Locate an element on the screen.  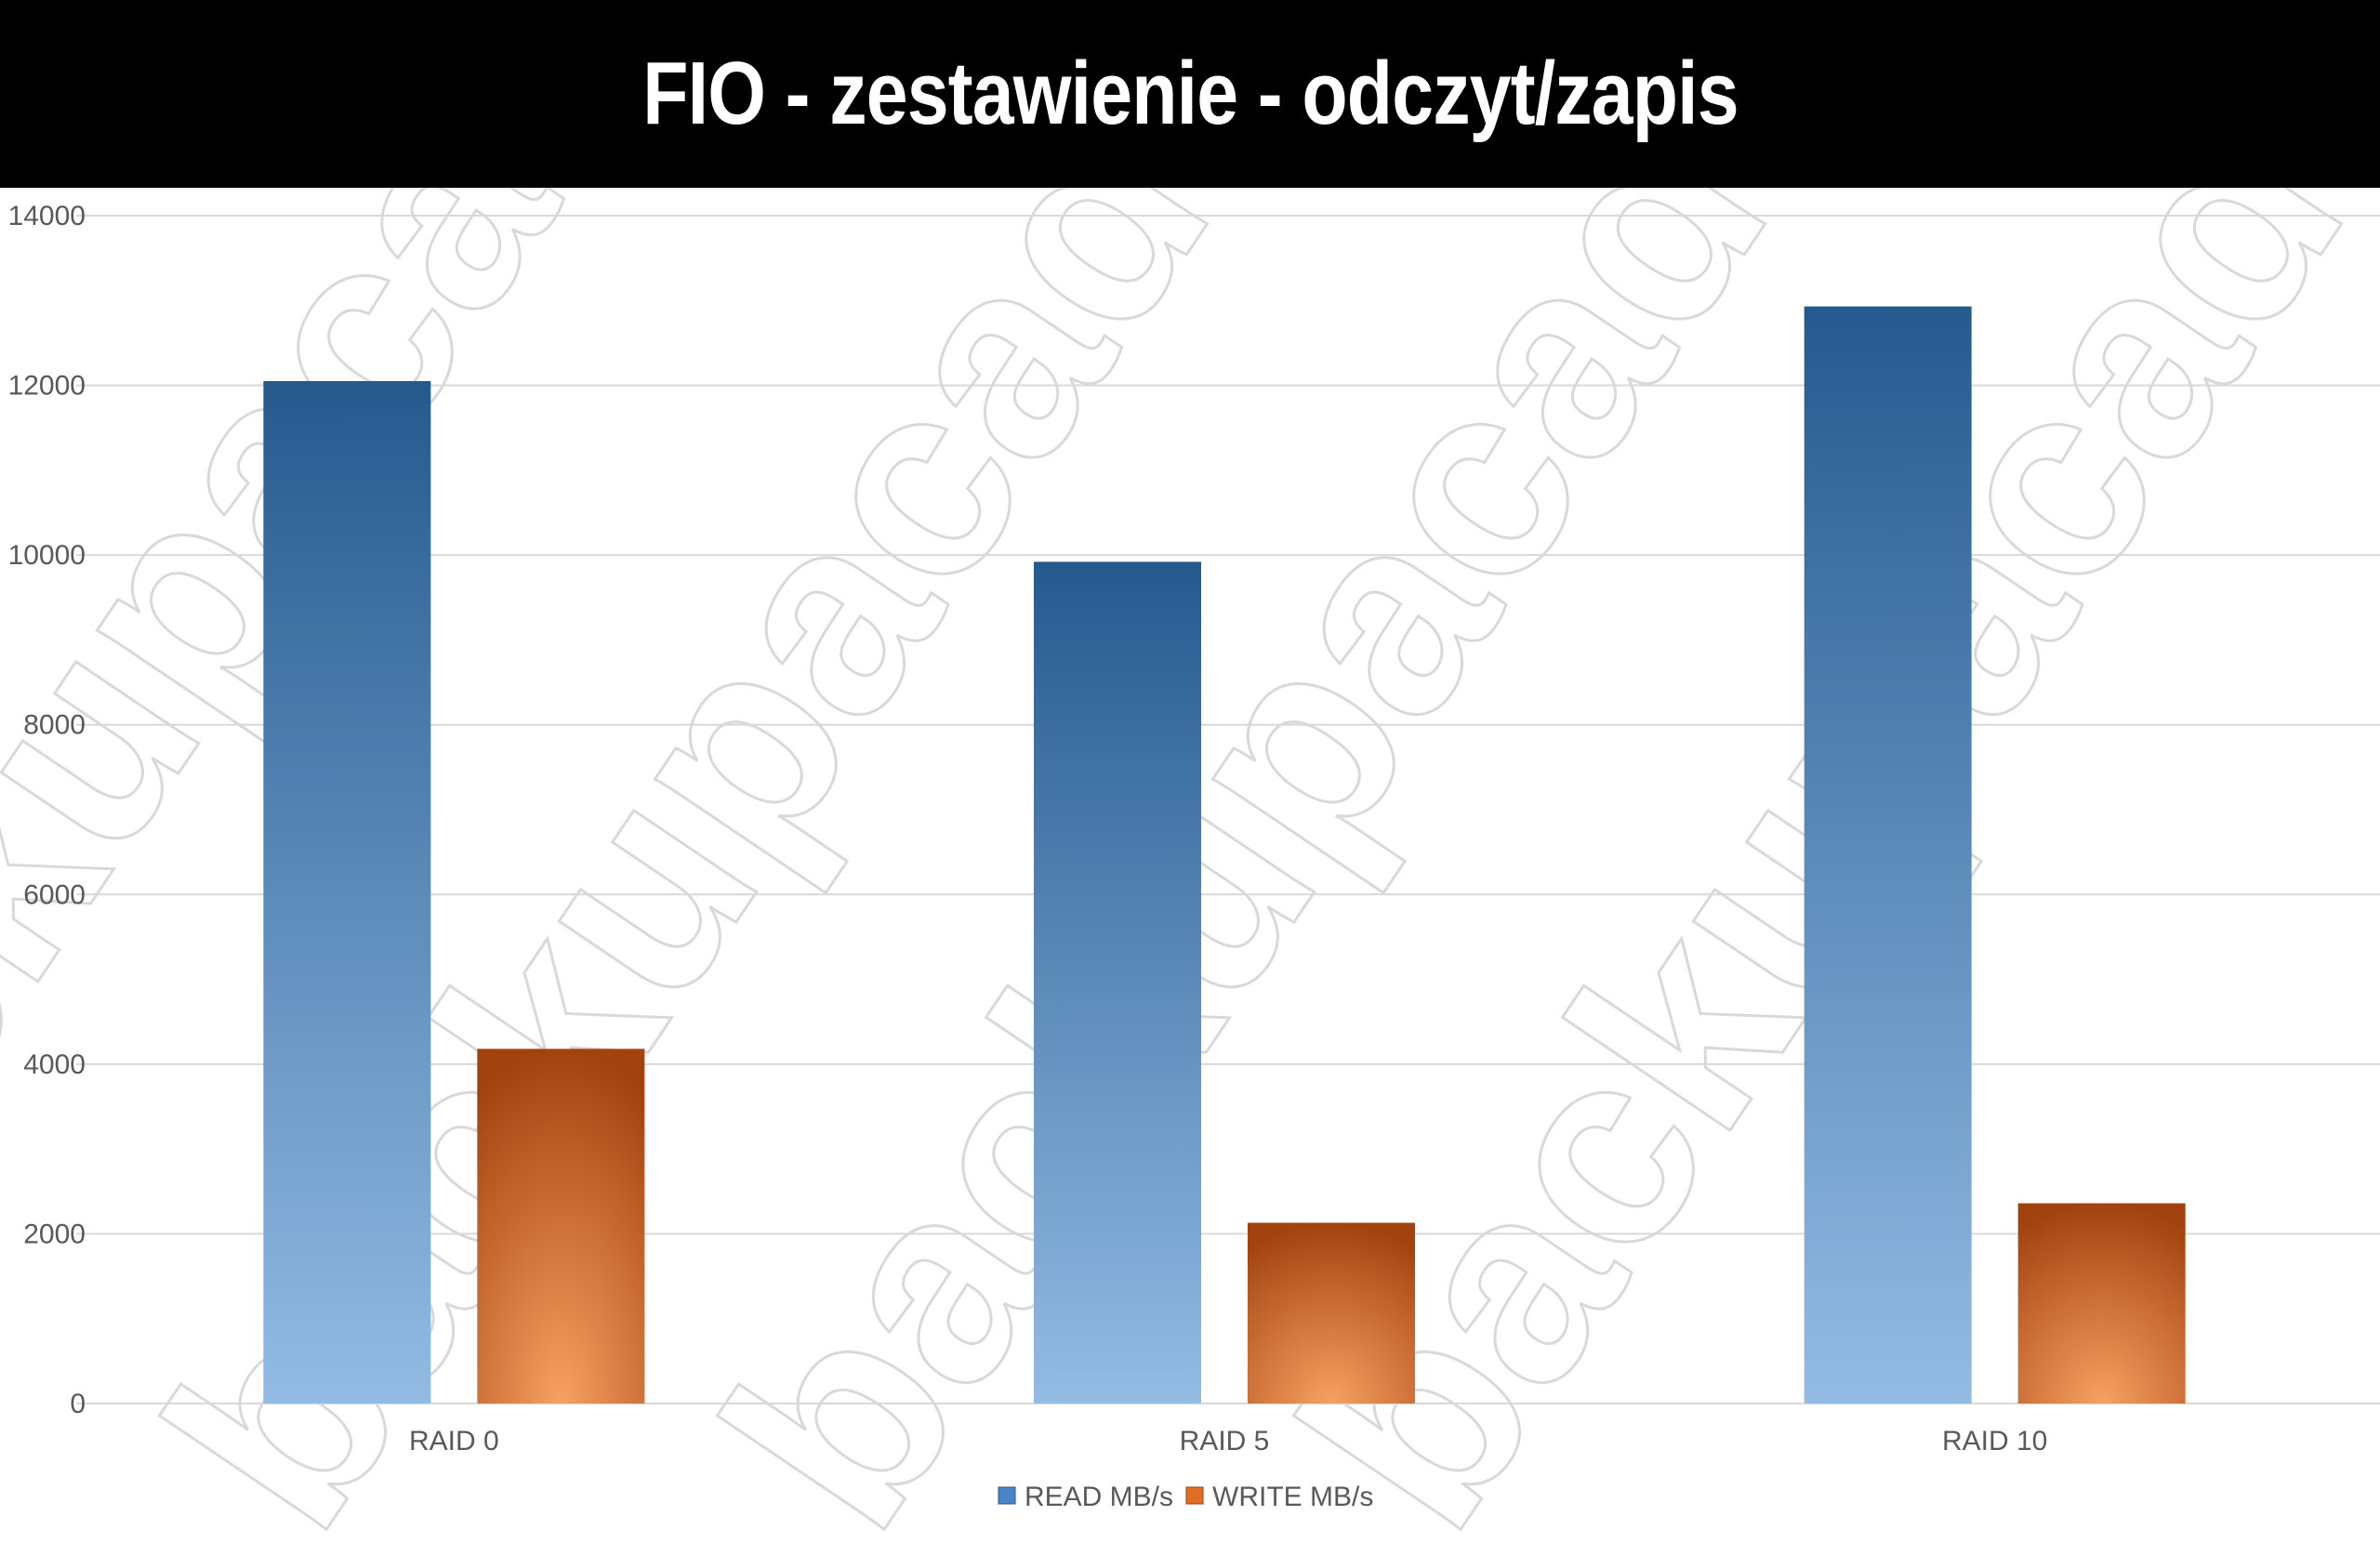
x-category-label: RAID 10 is located at coordinates (1994, 1441).